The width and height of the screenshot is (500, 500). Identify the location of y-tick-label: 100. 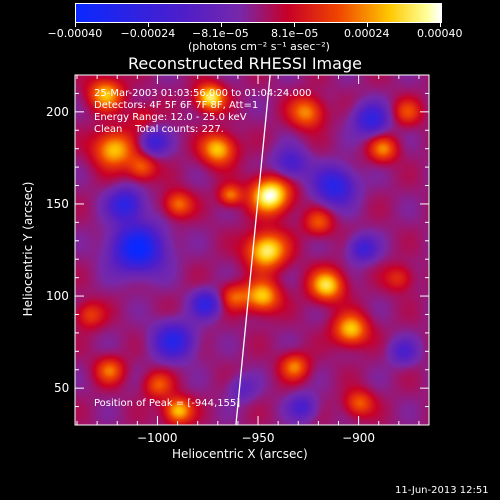
(57, 296).